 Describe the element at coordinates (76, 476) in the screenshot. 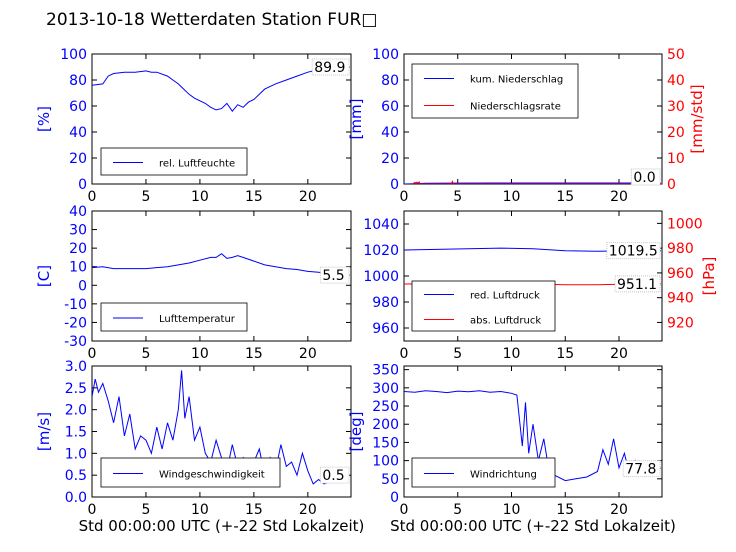

I see `y-tick-label: 0.5` at that location.